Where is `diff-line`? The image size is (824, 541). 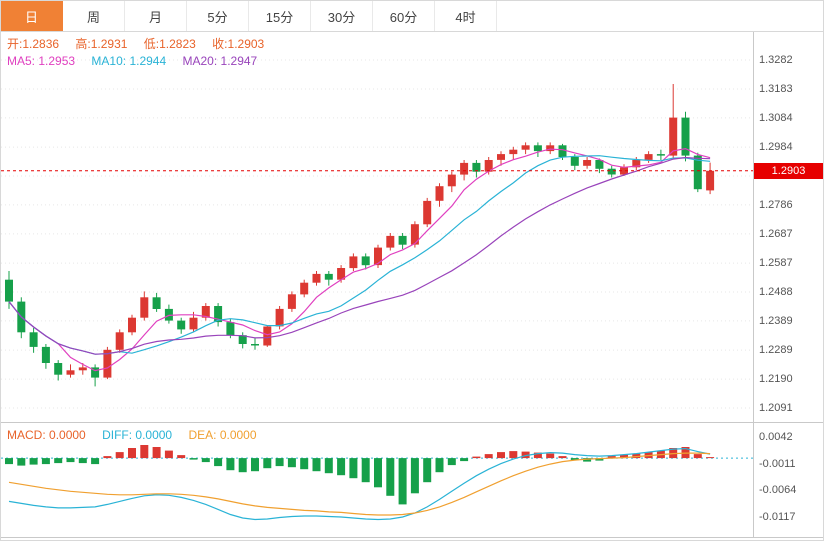
diff-line is located at coordinates (359, 484).